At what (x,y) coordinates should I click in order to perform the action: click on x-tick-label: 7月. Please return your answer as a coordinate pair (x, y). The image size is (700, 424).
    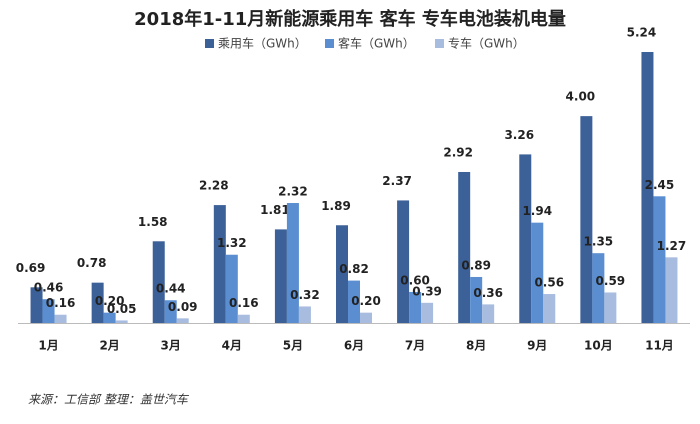
    Looking at the image, I should click on (415, 346).